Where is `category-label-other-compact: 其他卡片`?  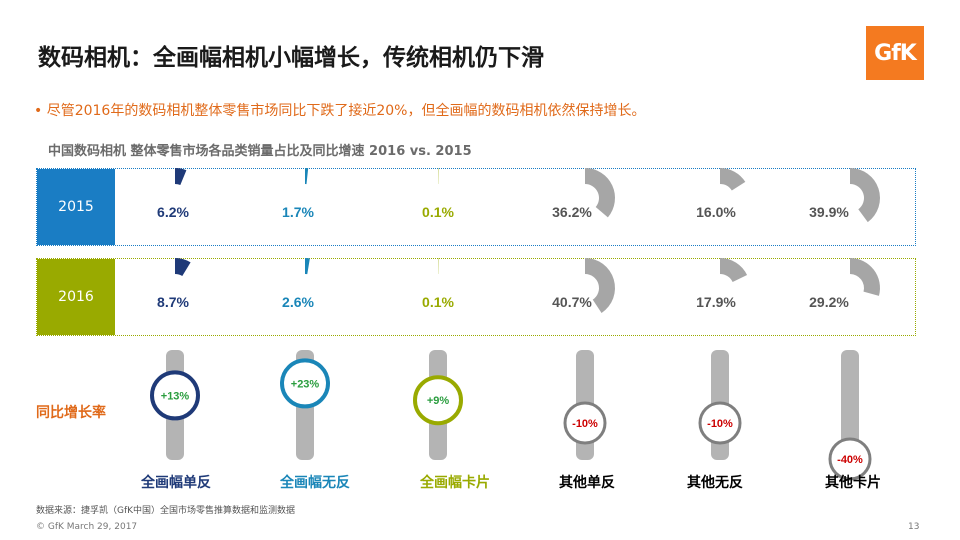
category-label-other-compact: 其他卡片 is located at coordinates (853, 483).